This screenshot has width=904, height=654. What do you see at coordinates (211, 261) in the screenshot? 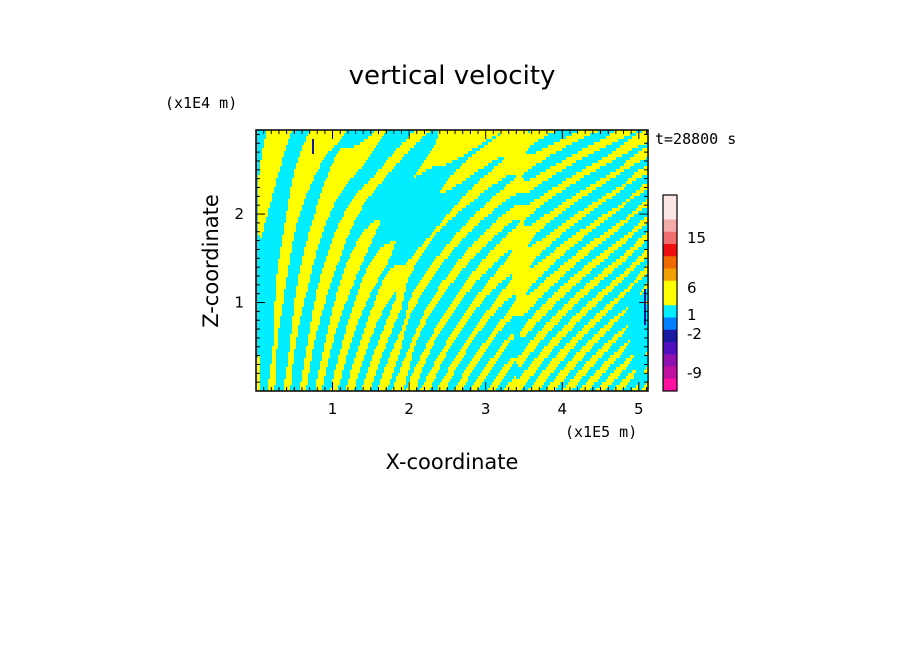
I see `y-axis-title: Z-coordinate` at bounding box center [211, 261].